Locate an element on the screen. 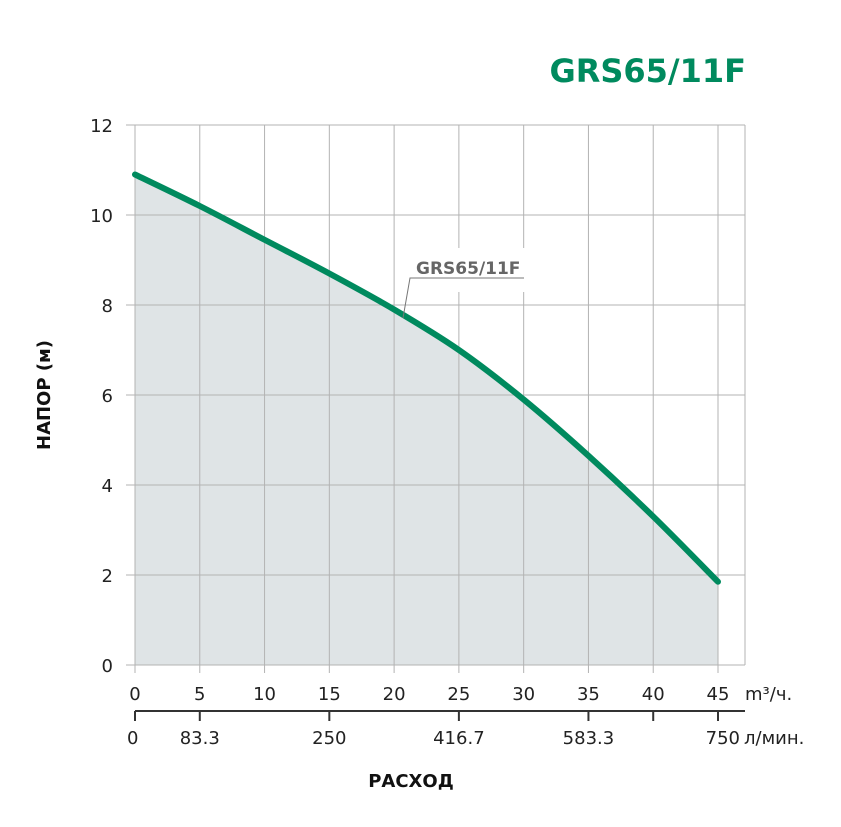  y-tick-label: 2 is located at coordinates (107, 576).